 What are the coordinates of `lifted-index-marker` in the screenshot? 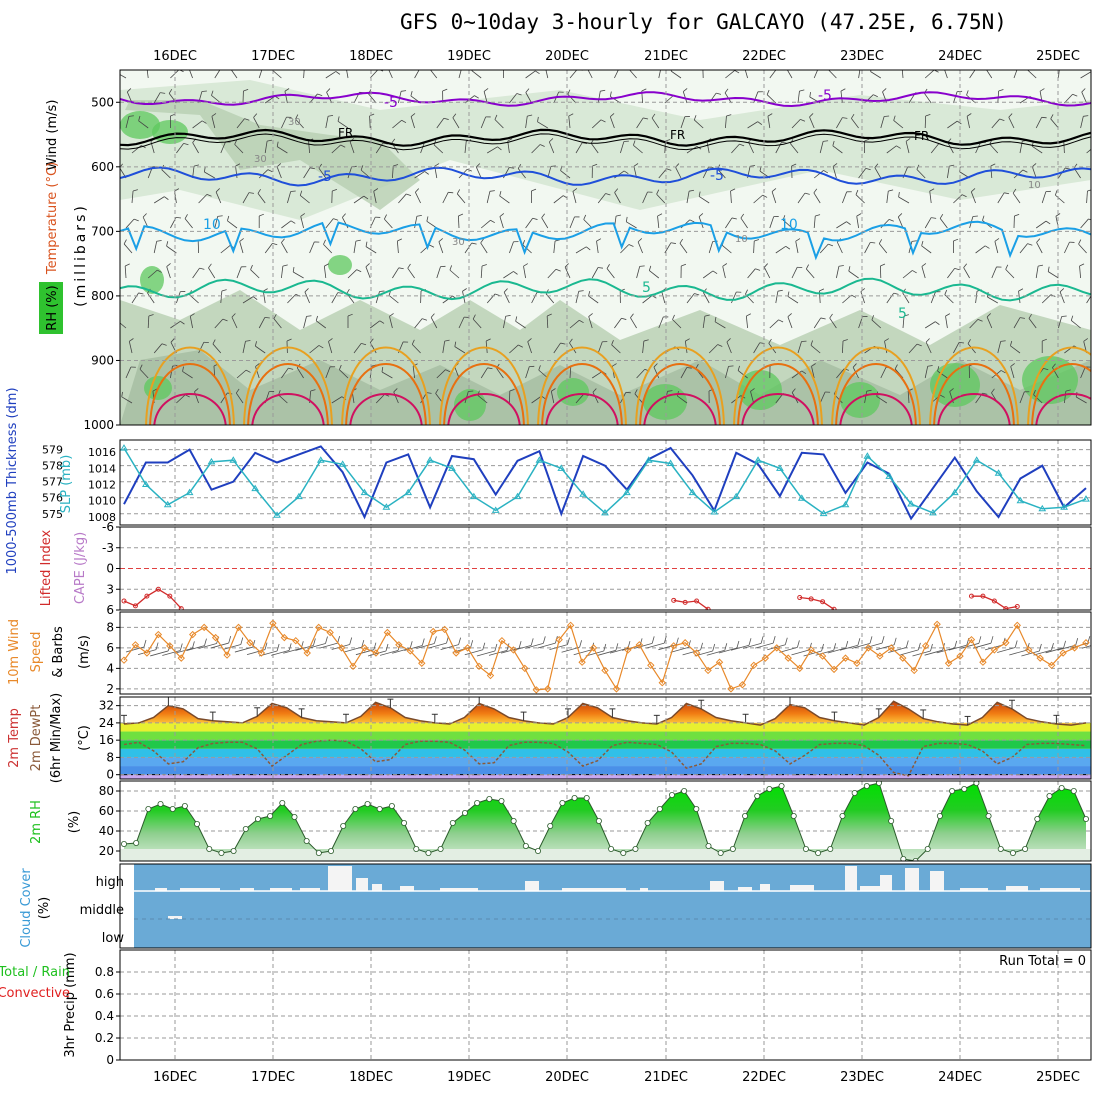 It's located at (708, 608).